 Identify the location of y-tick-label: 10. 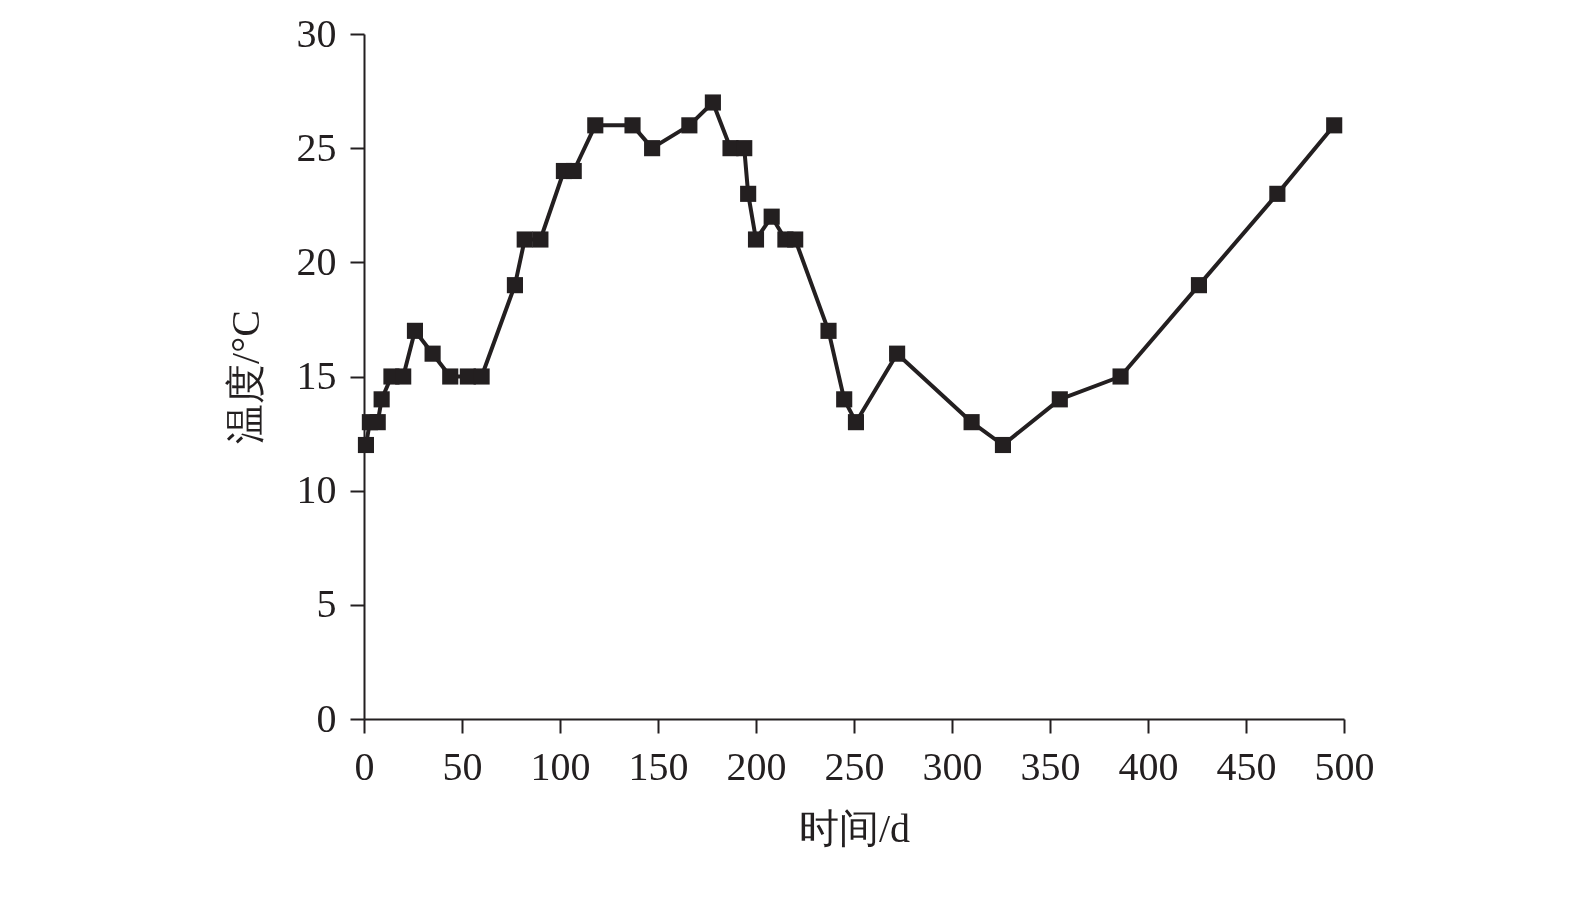
(316, 490).